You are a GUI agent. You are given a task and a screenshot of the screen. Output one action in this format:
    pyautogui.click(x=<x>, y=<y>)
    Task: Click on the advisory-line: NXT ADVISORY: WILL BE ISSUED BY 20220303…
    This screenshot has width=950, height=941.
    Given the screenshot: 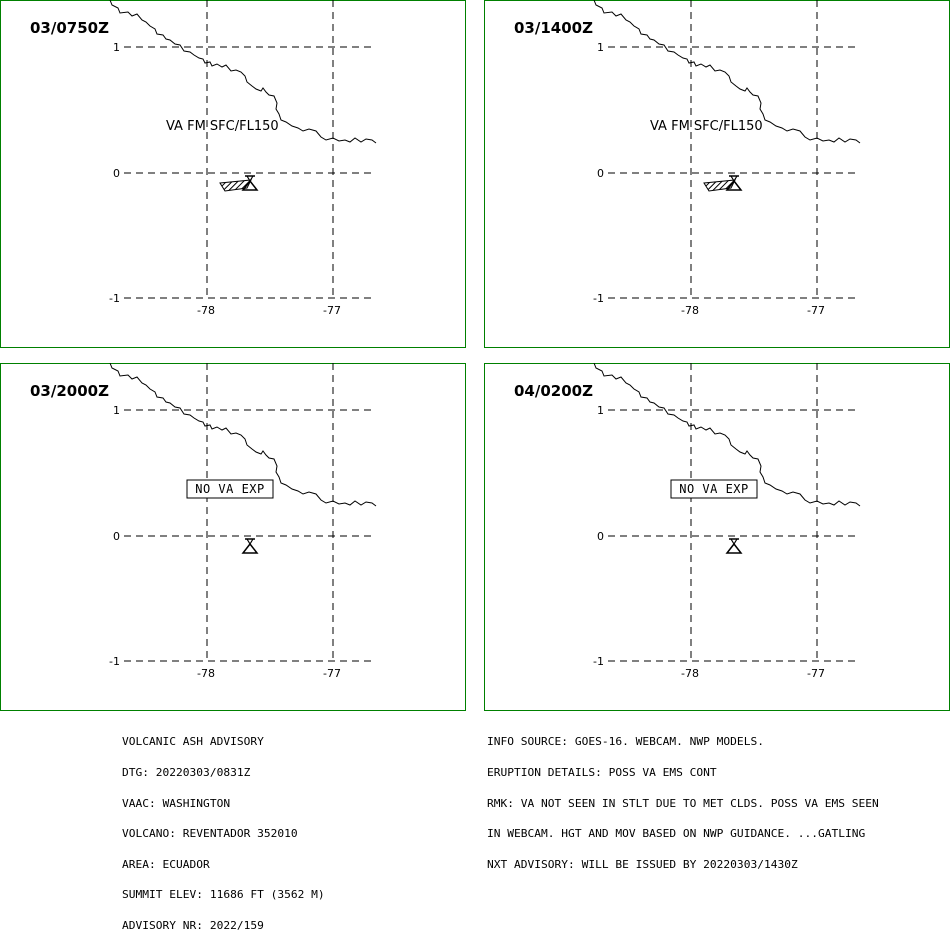 What is the action you would take?
    pyautogui.click(x=642, y=864)
    